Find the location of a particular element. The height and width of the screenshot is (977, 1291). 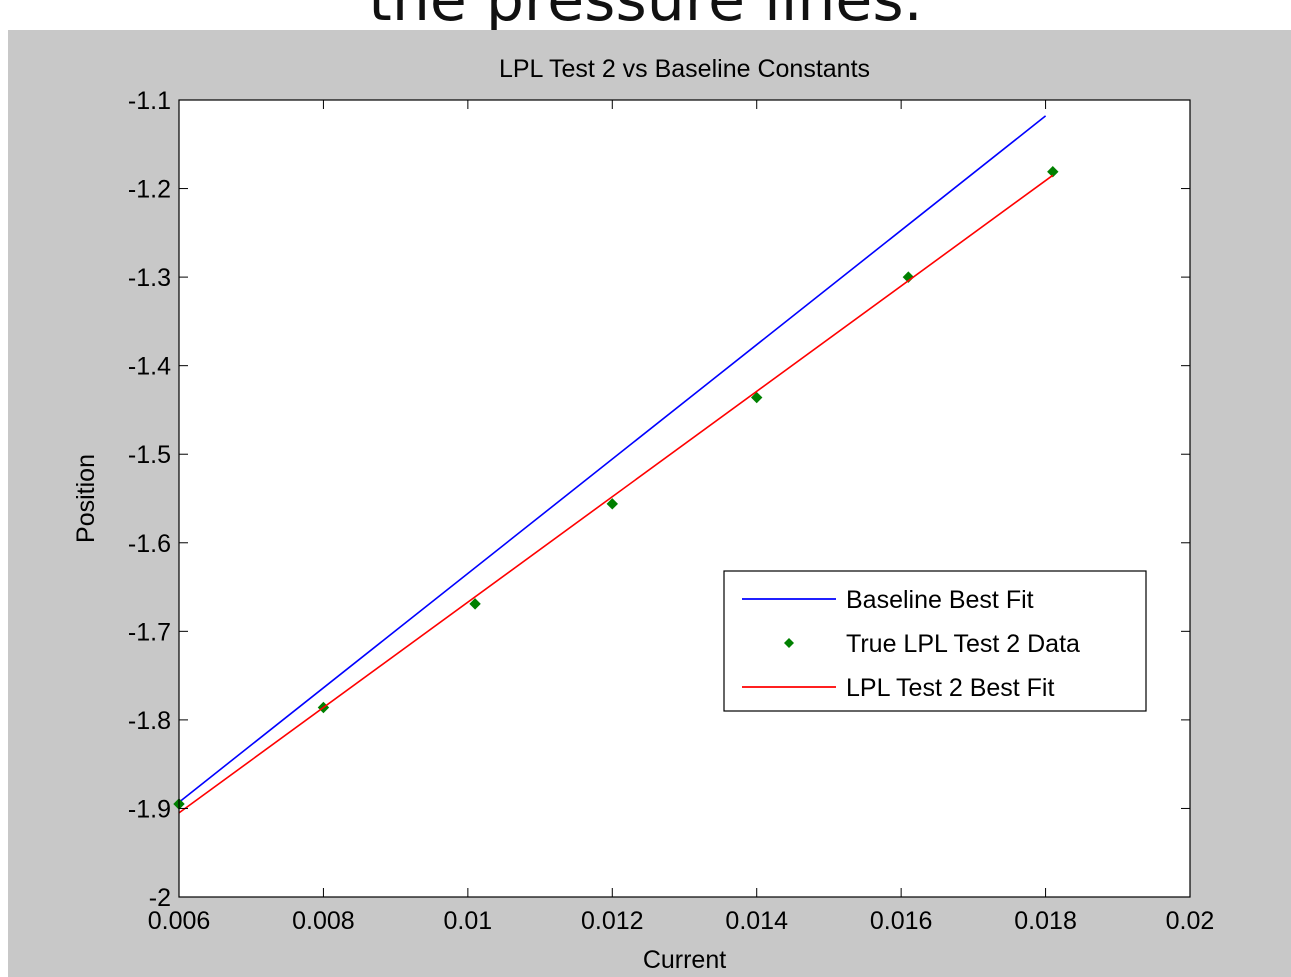

y-tick-label: -1.8 is located at coordinates (149, 721).